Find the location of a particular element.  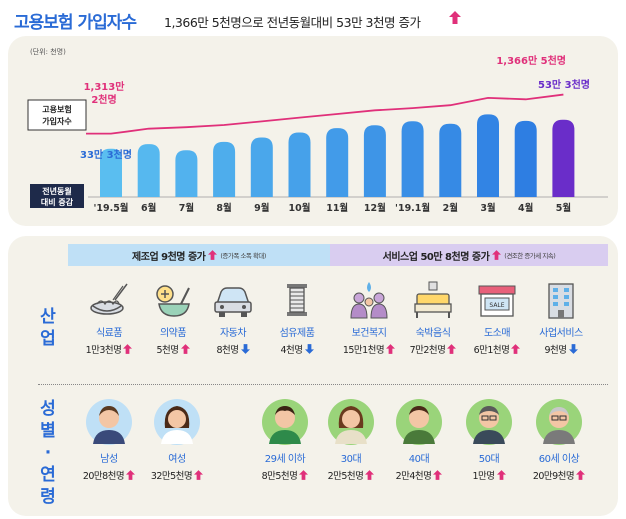

x-tick-label: 2월 is located at coordinates (450, 208).